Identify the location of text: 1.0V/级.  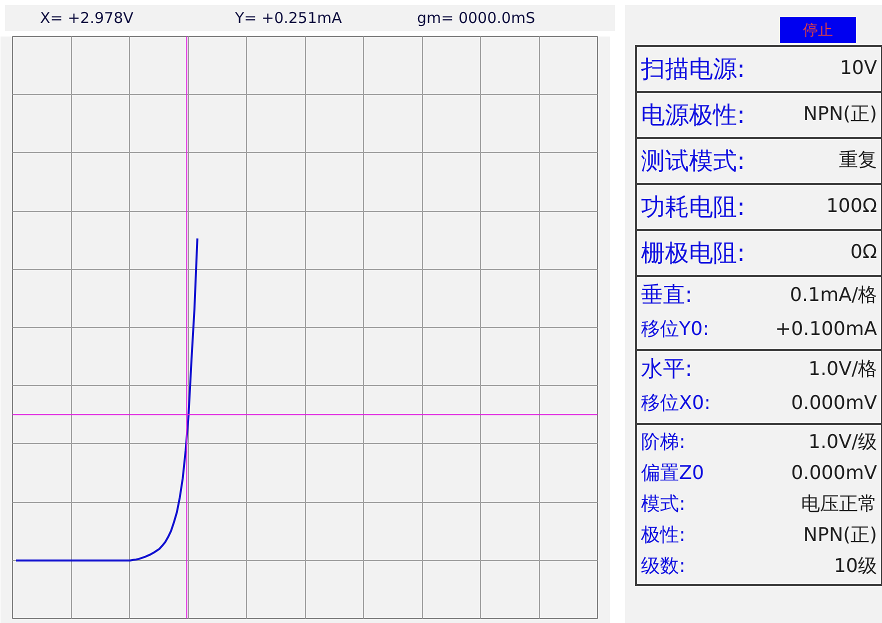
(842, 442).